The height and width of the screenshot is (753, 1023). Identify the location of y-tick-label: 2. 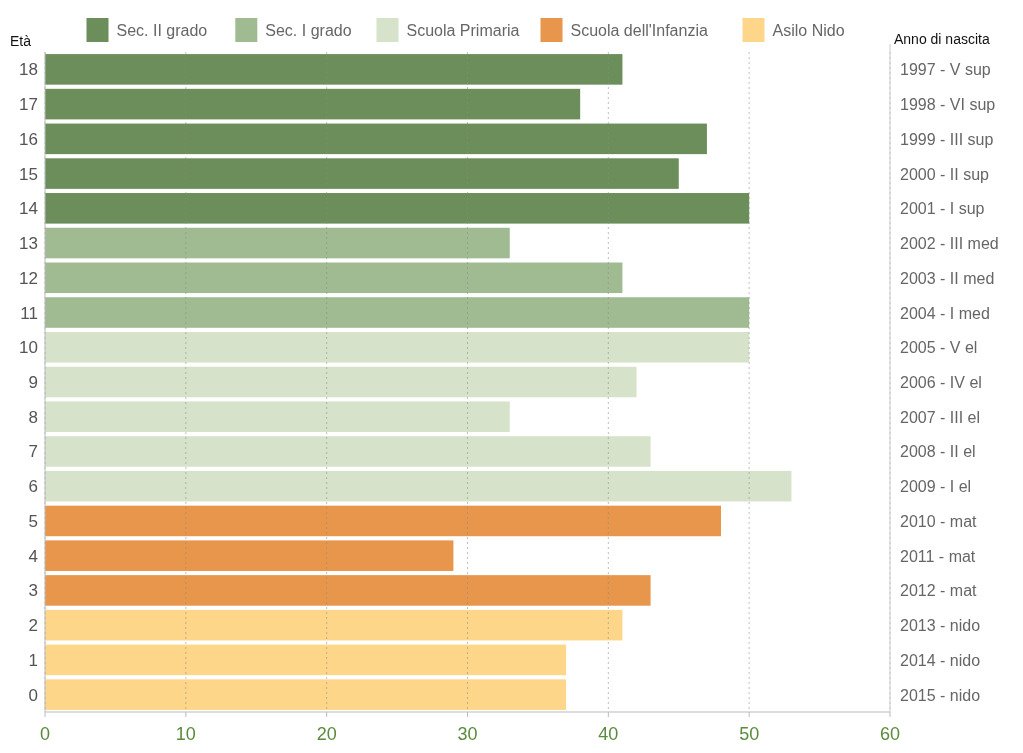
(33, 626).